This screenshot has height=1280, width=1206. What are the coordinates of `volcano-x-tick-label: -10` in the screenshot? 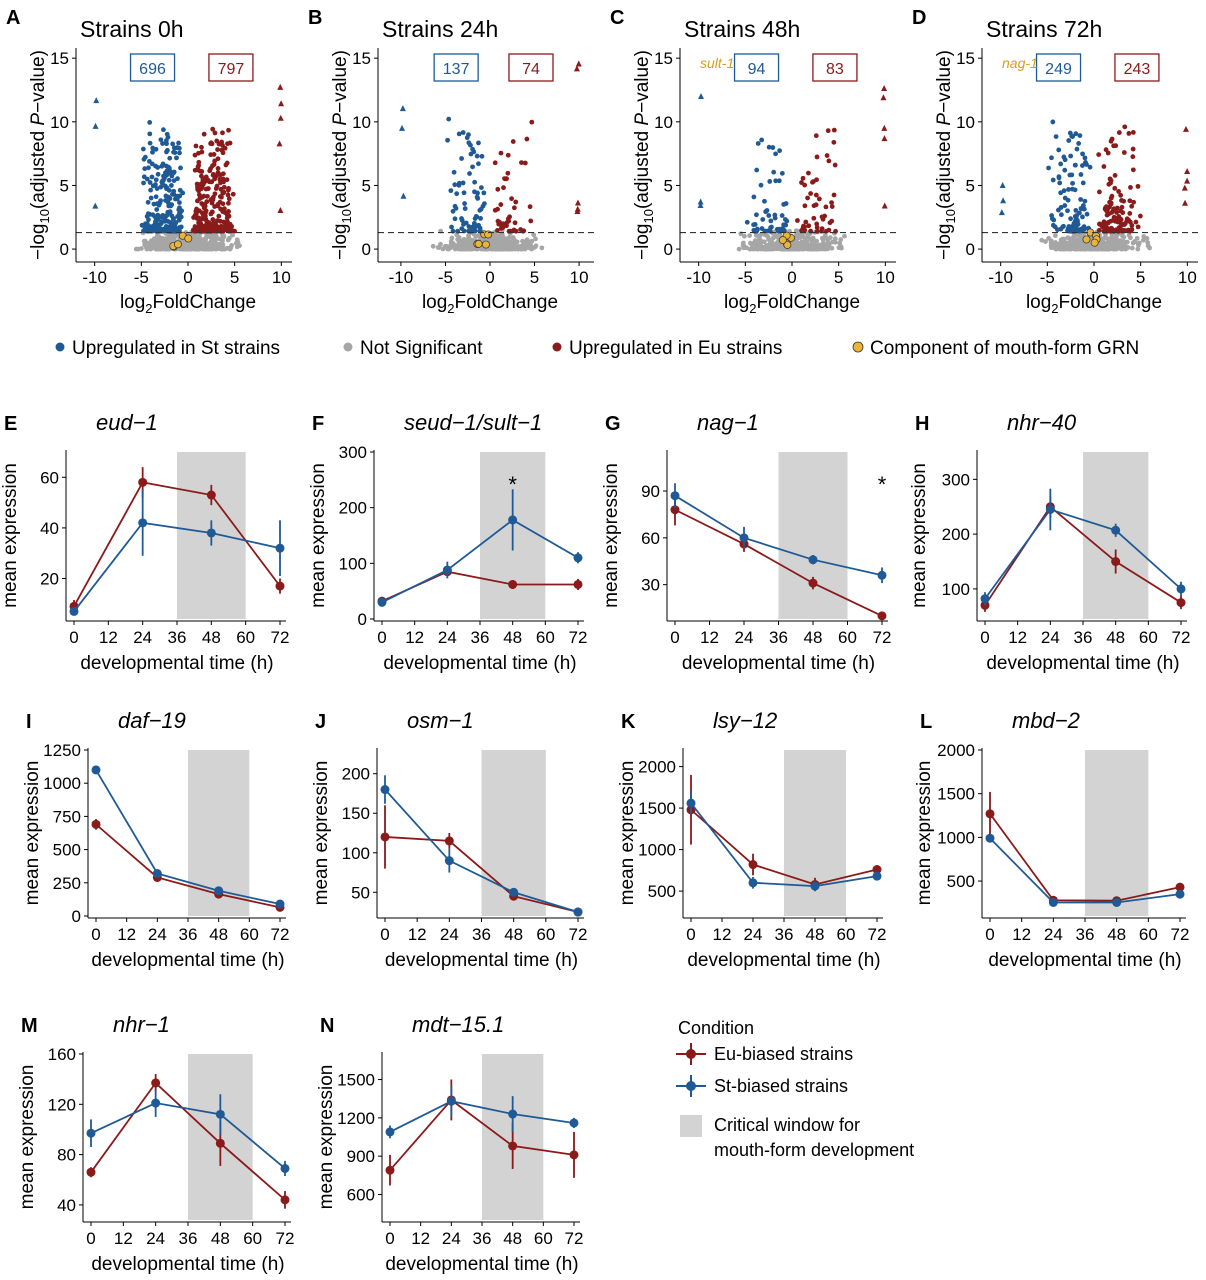 It's located at (94, 277).